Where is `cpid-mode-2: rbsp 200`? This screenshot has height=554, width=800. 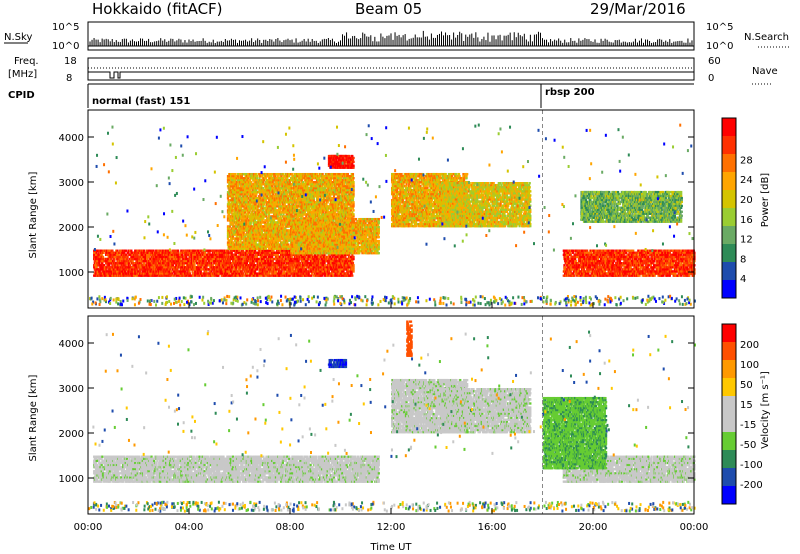 cpid-mode-2: rbsp 200 is located at coordinates (570, 92).